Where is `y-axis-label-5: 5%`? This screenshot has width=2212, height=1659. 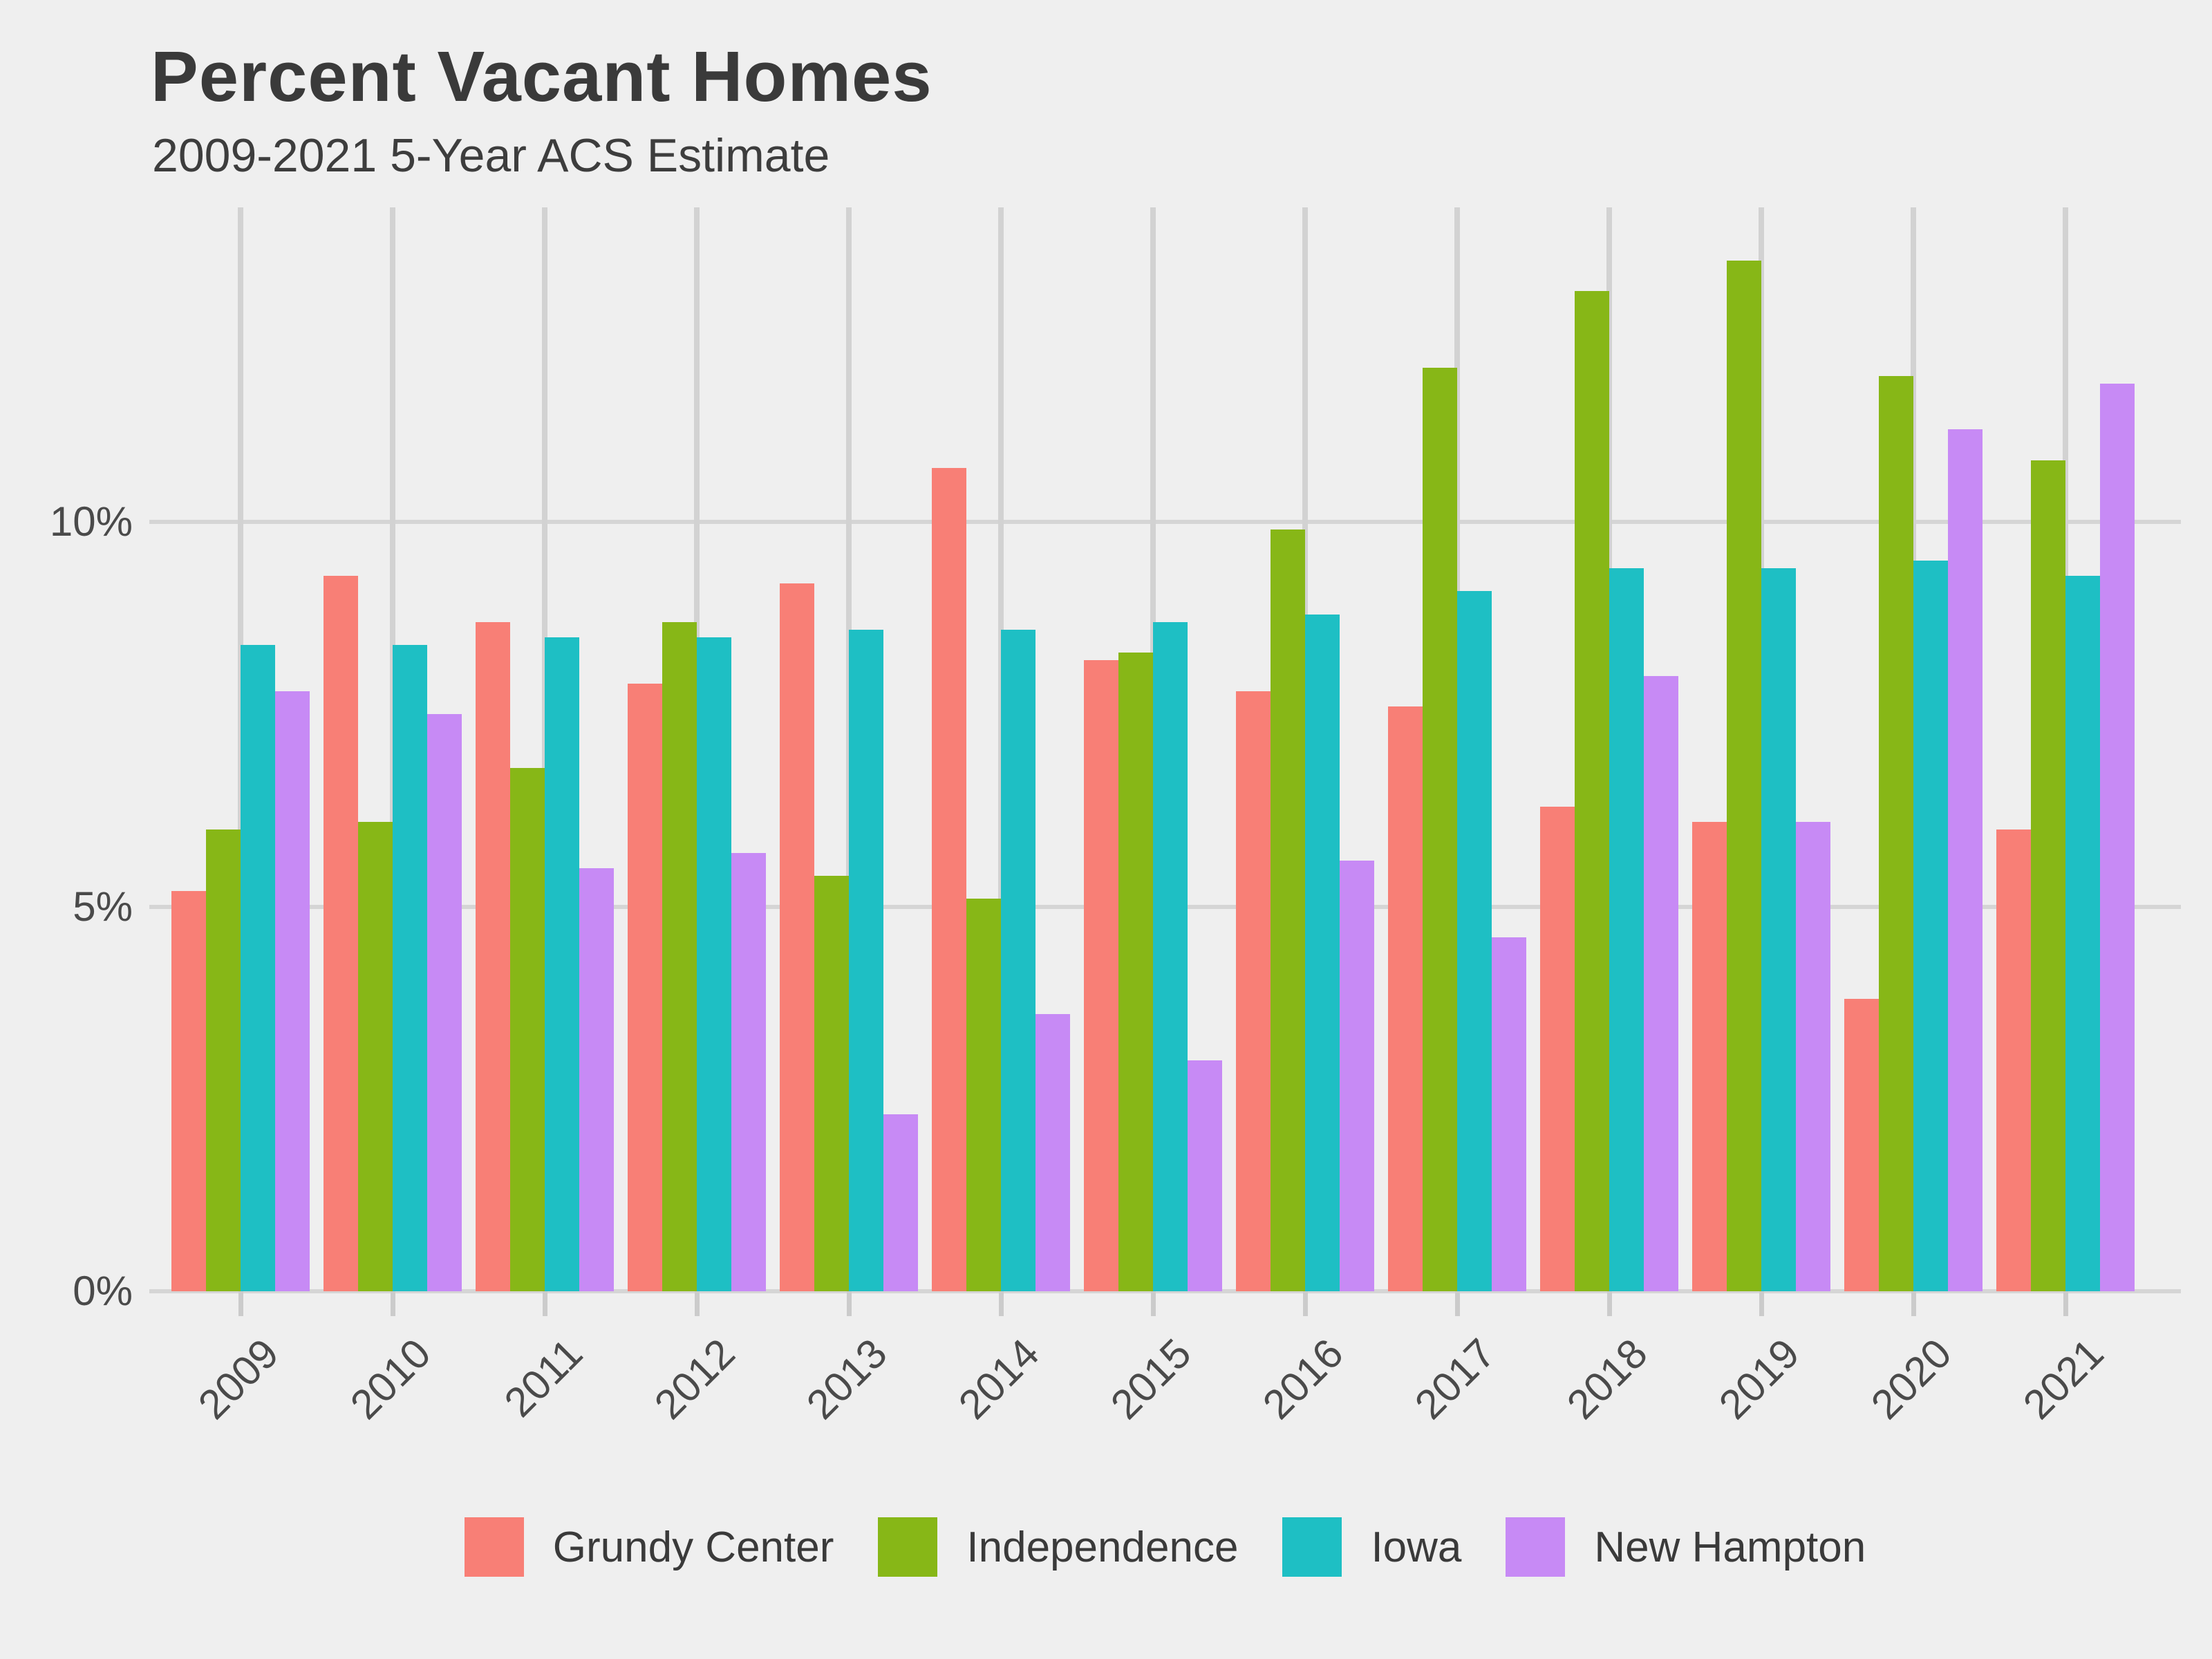 y-axis-label-5: 5% is located at coordinates (103, 906).